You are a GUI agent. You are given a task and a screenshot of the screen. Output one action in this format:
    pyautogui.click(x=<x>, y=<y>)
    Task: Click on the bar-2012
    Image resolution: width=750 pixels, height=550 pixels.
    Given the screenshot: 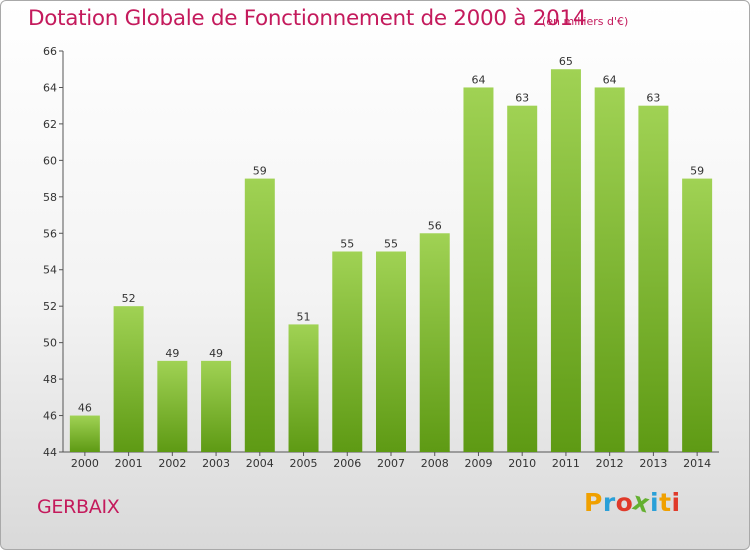 What is the action you would take?
    pyautogui.click(x=609, y=270)
    